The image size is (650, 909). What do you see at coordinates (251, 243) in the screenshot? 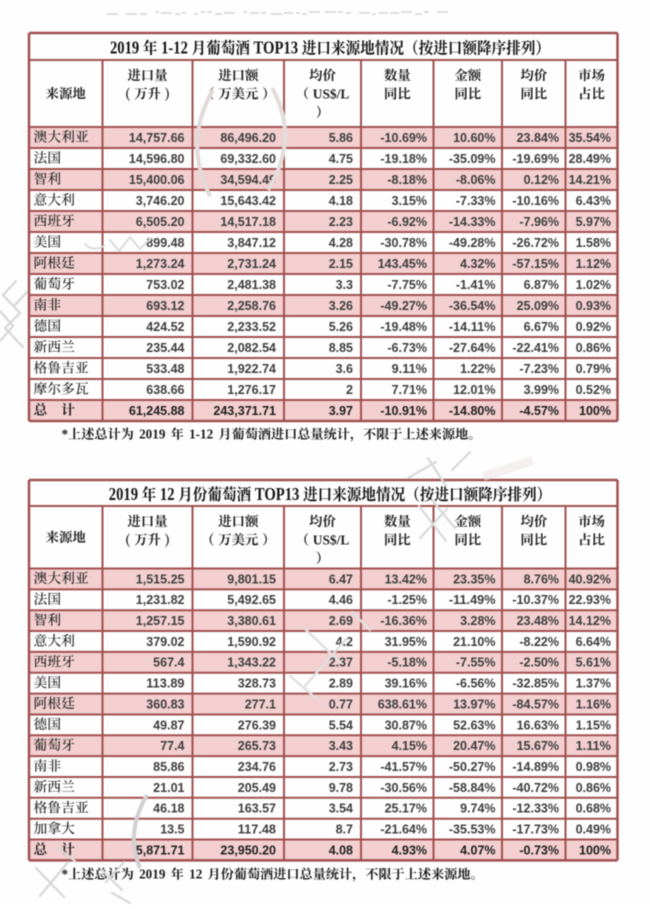
I see `svg-text: 3,847.12` at bounding box center [251, 243].